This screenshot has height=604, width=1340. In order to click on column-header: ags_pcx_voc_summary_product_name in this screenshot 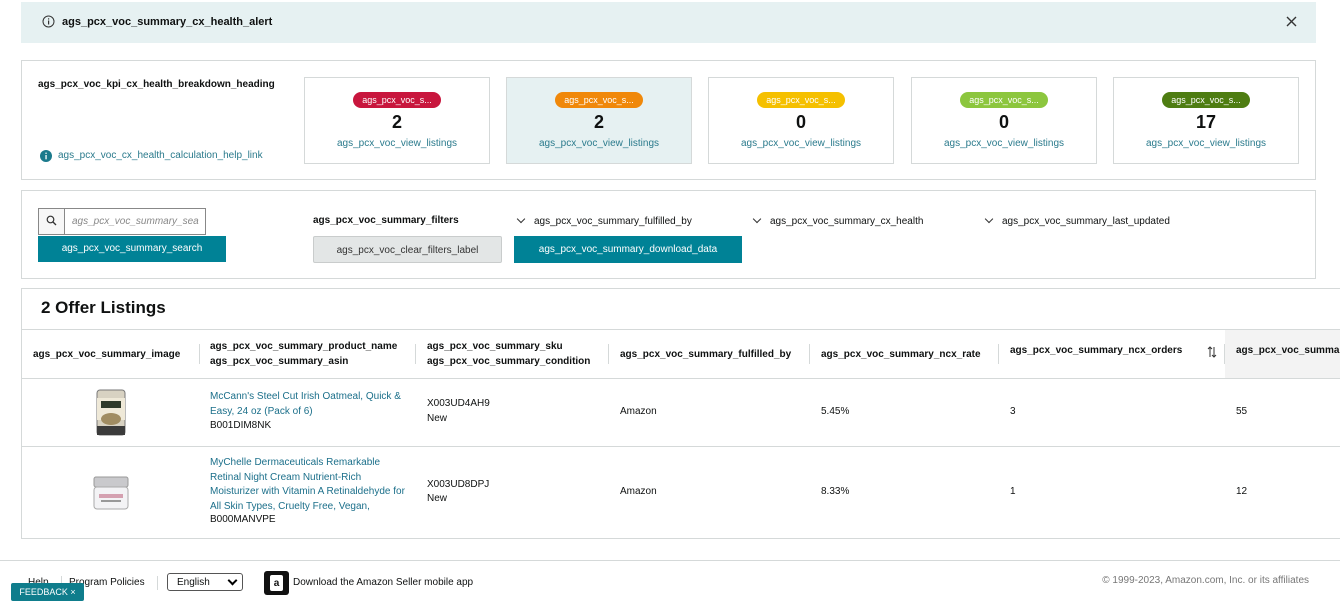, I will do `click(304, 346)`.